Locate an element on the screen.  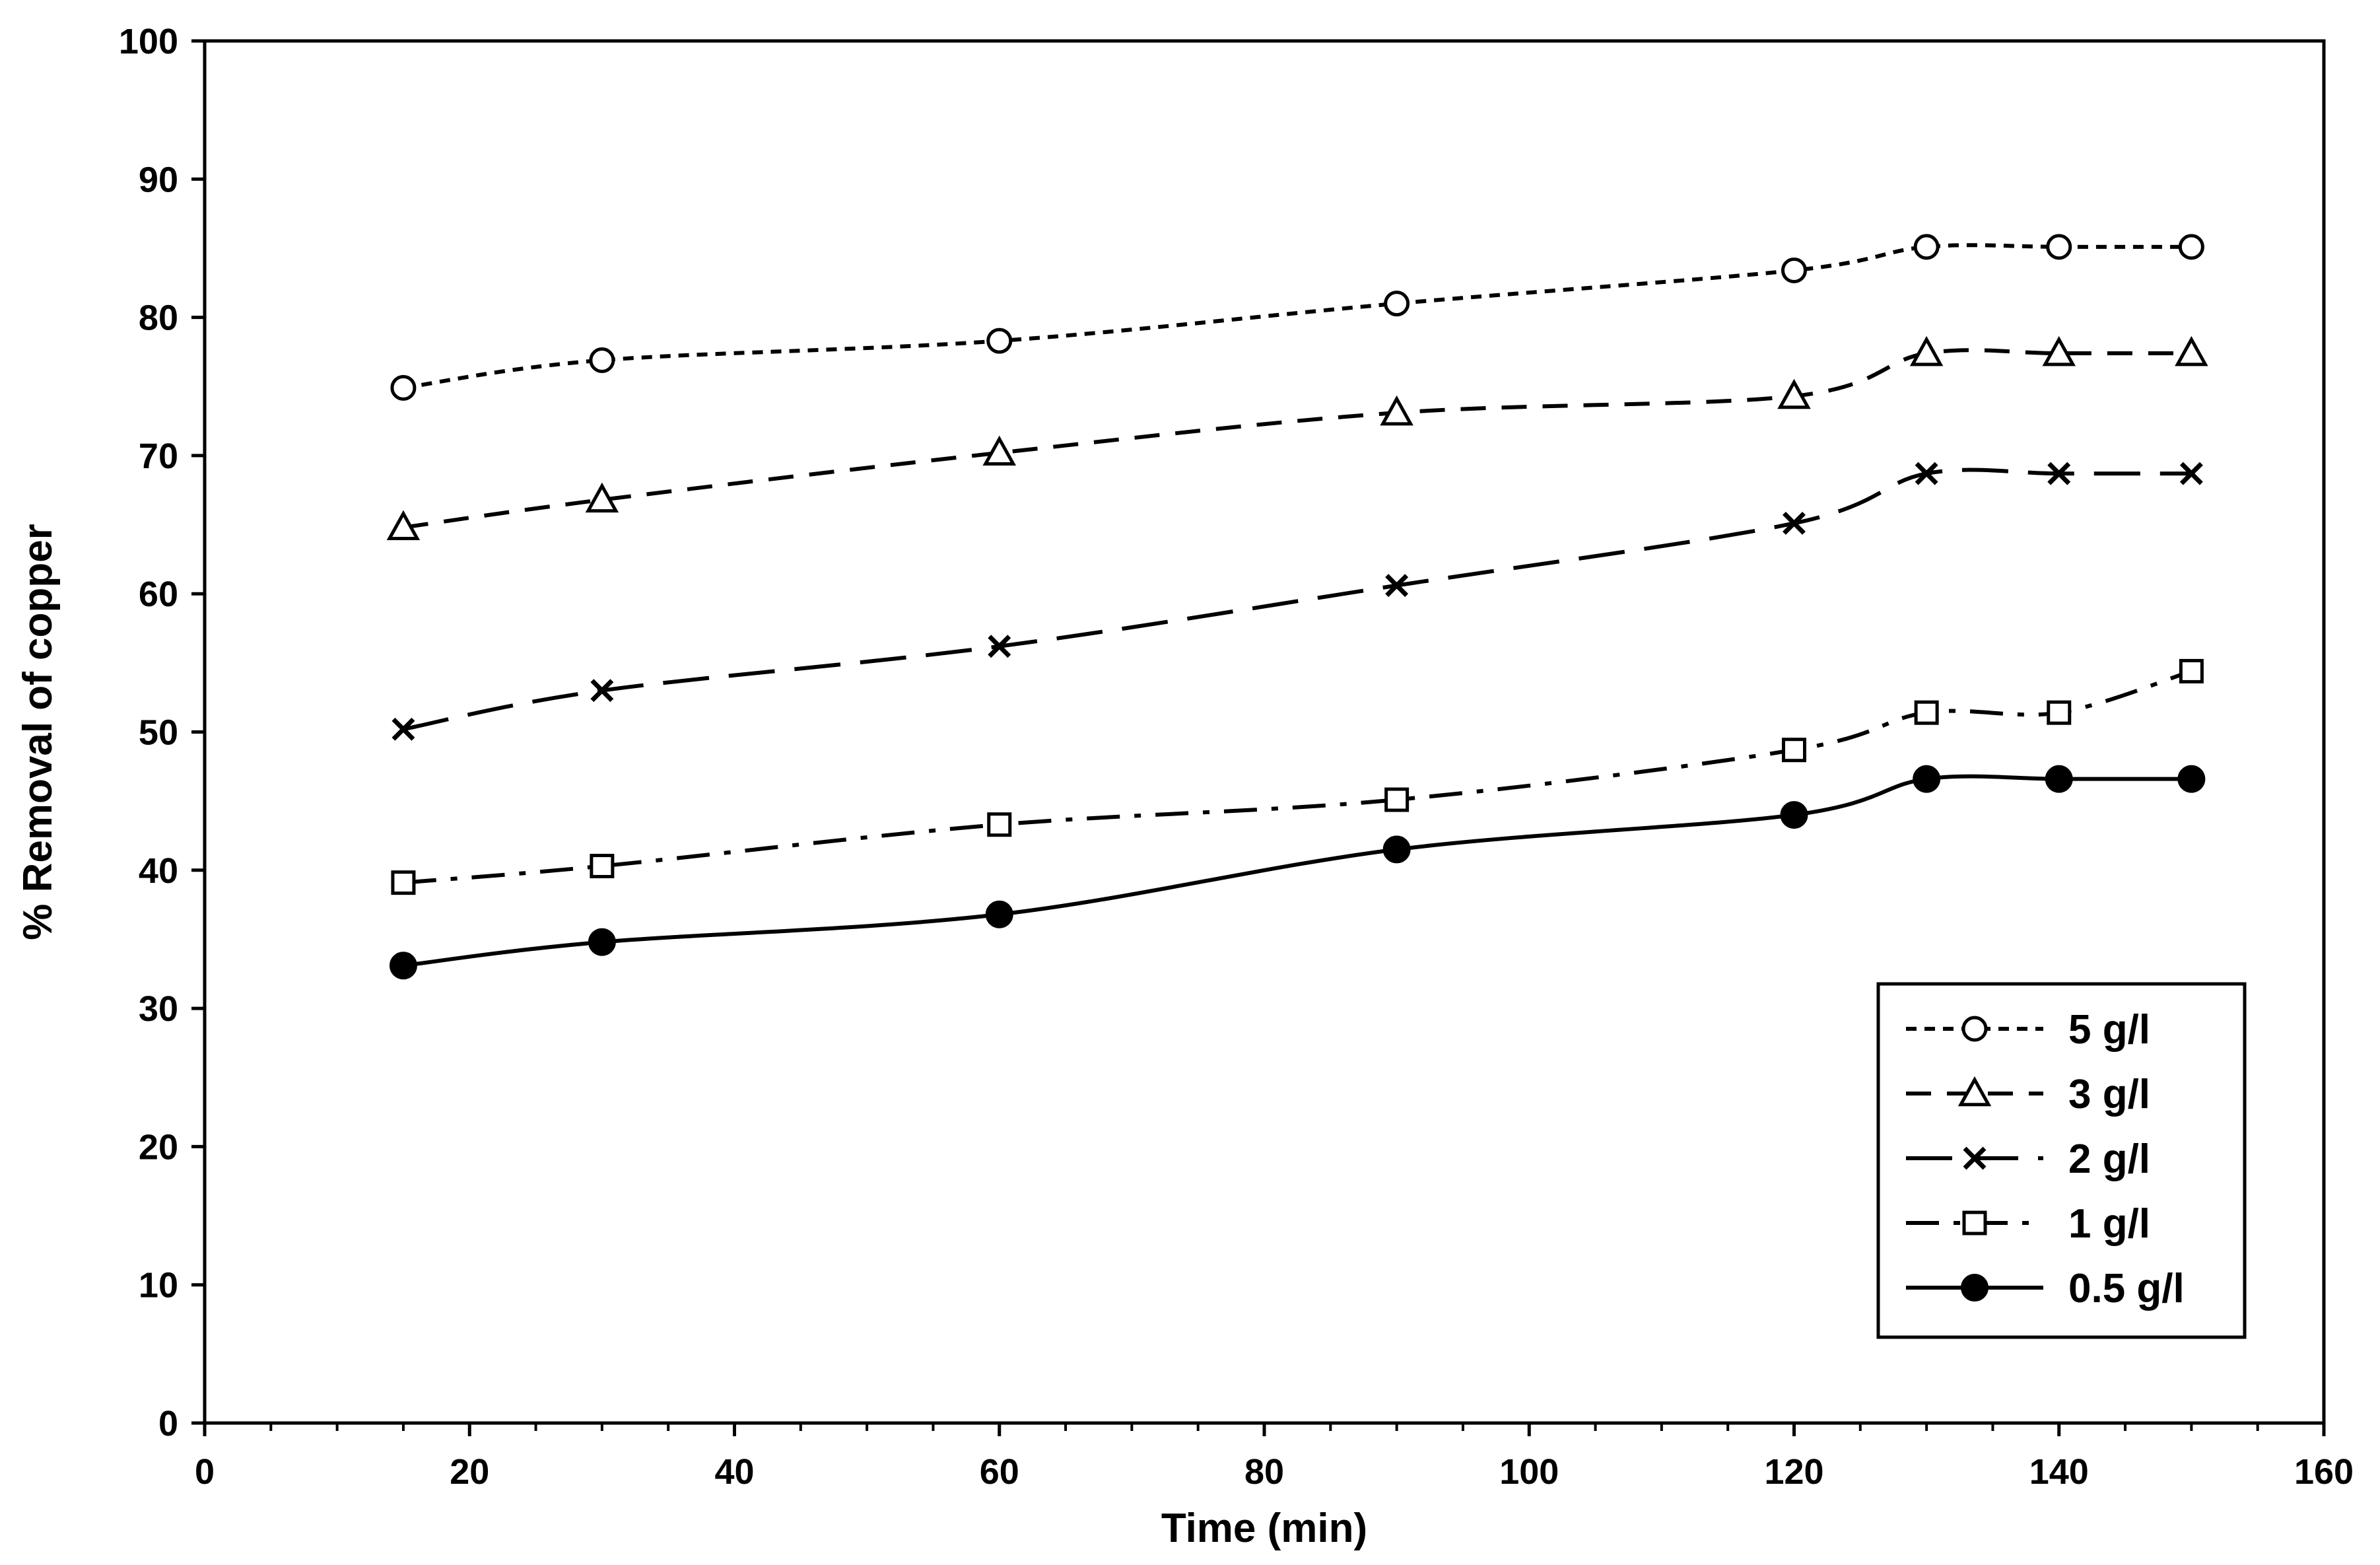
legend-label: 0.5 g/l is located at coordinates (2126, 1288).